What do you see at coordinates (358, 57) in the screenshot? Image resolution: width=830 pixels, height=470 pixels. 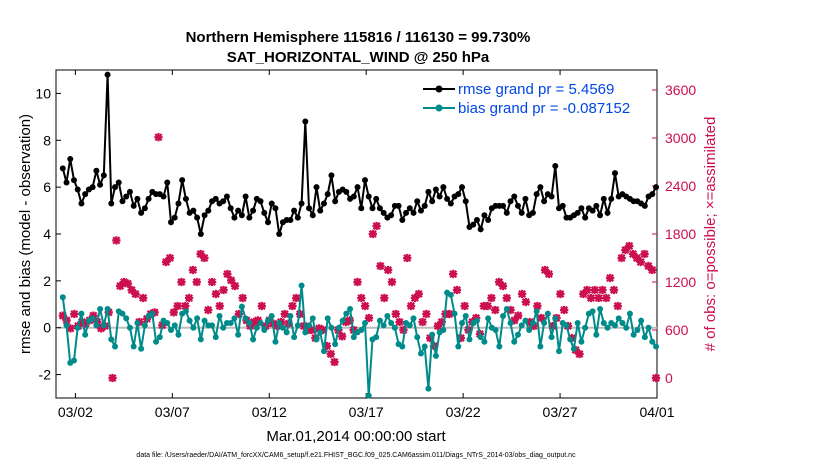 I see `chart-subtitle: SAT_HORIZONTAL_WIND @ 250 hPa` at bounding box center [358, 57].